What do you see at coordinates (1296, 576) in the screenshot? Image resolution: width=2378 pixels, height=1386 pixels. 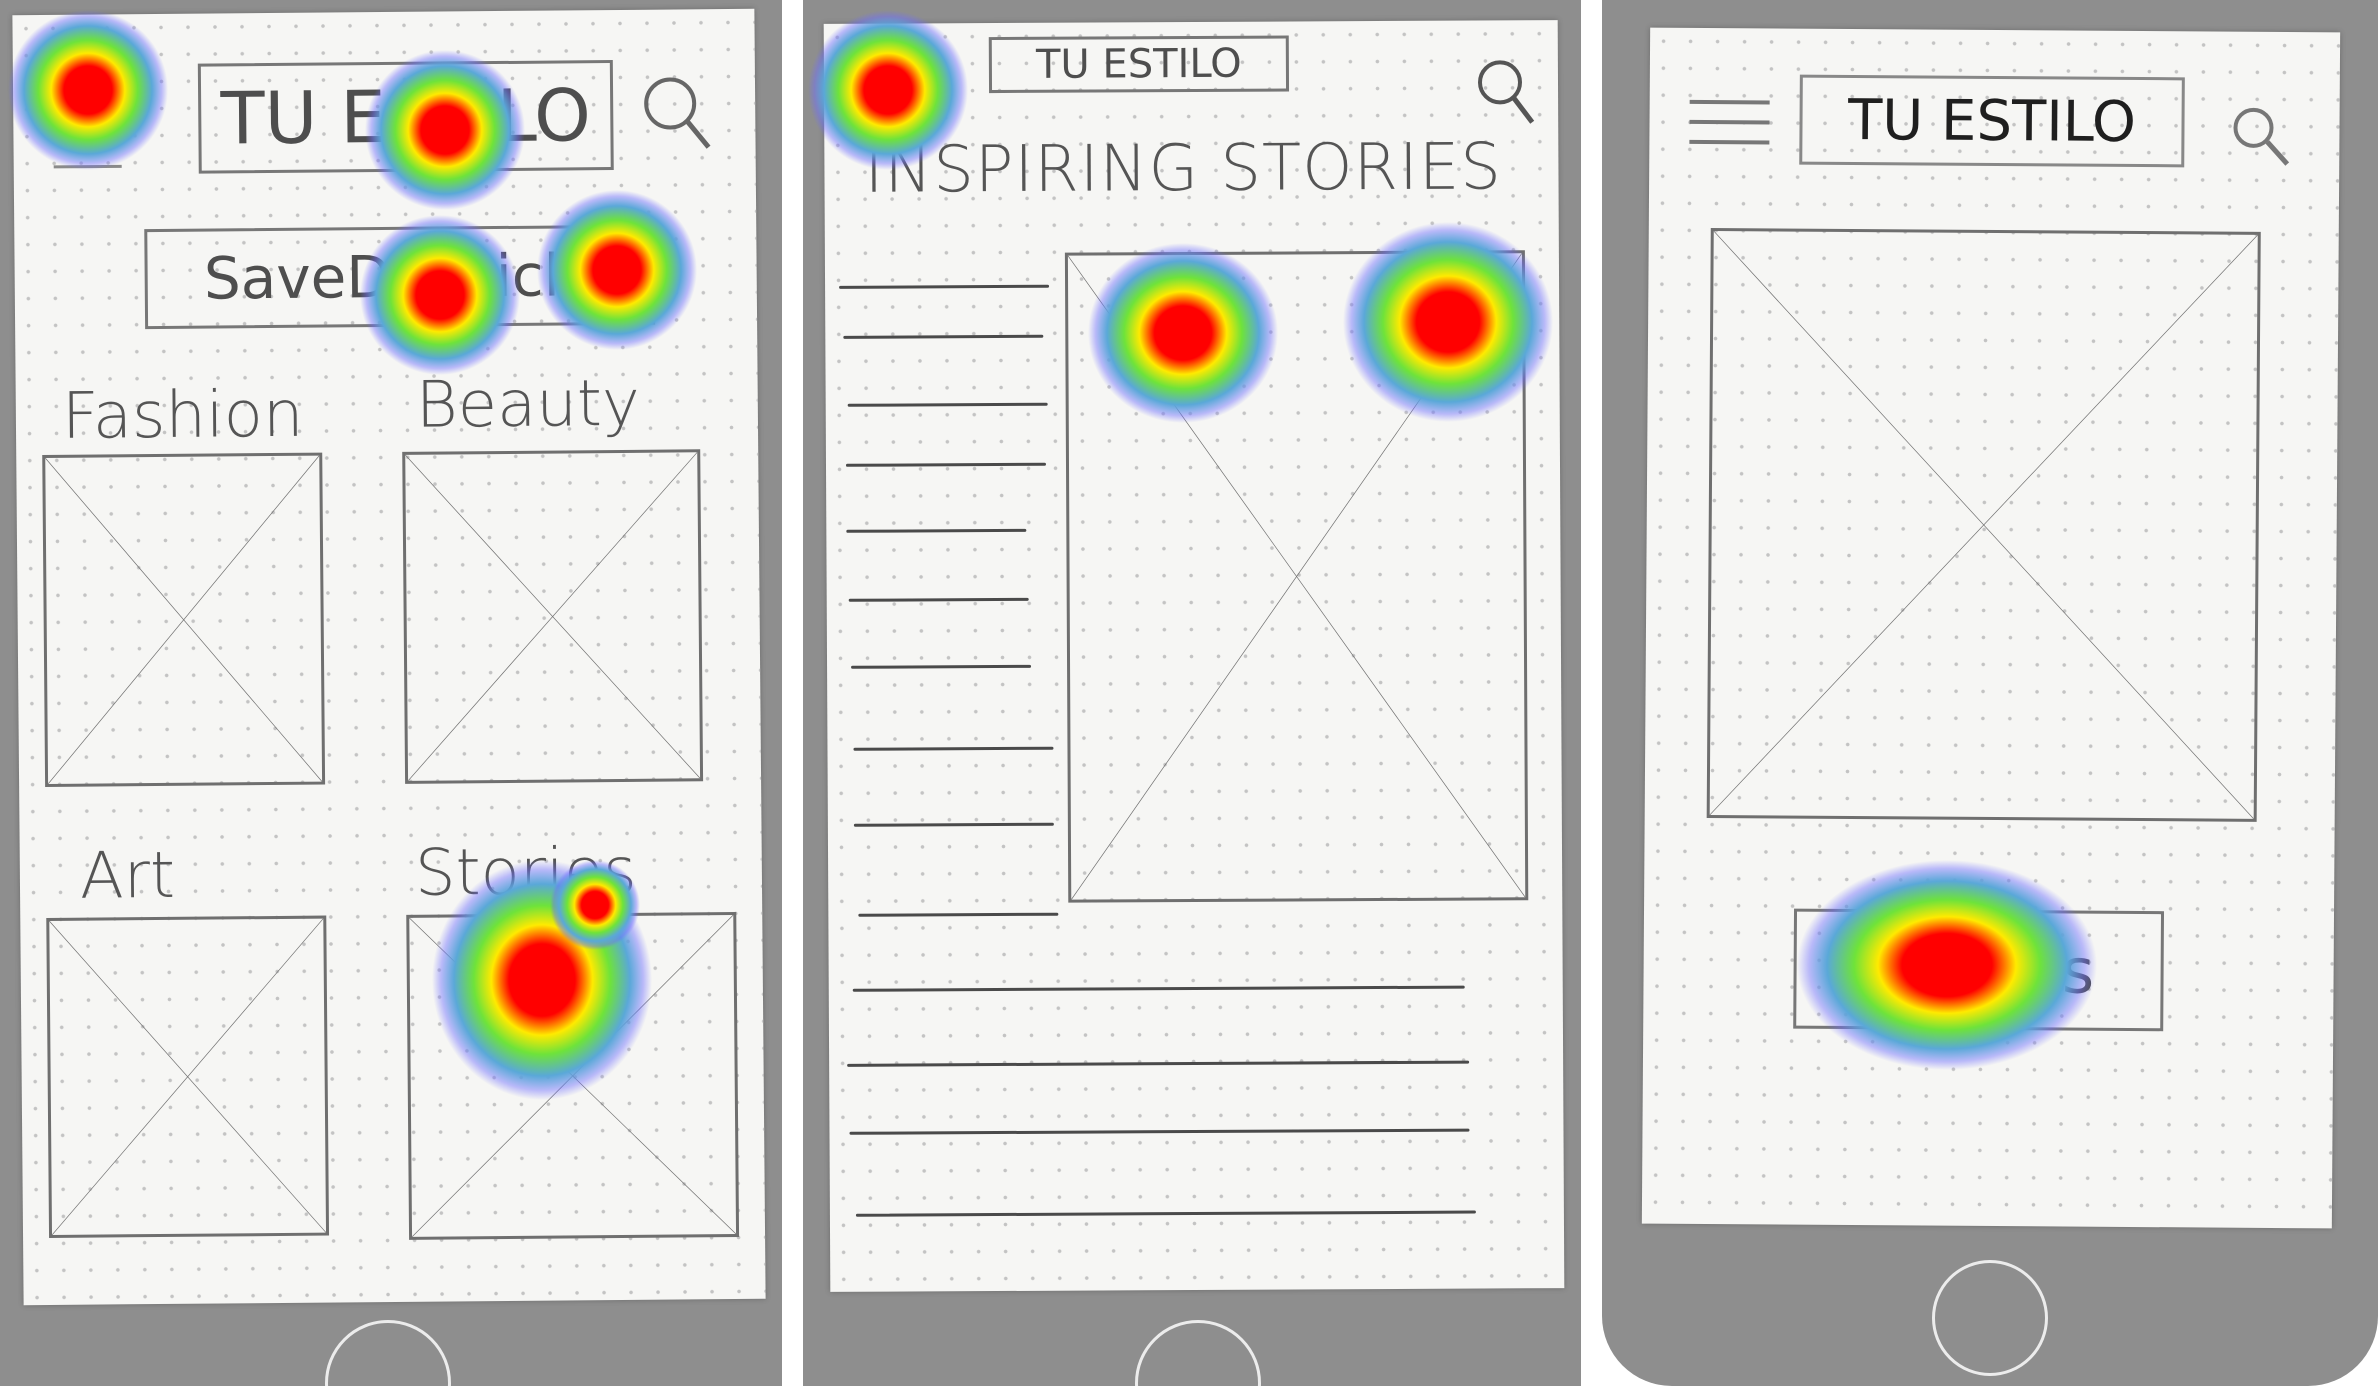 I see `story-image-placeholder` at bounding box center [1296, 576].